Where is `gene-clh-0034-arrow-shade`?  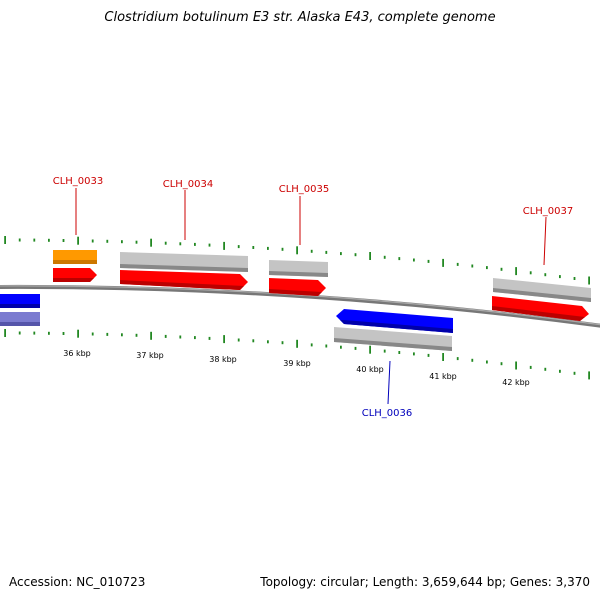
gene-clh-0034-arrow-shade is located at coordinates (182, 285).